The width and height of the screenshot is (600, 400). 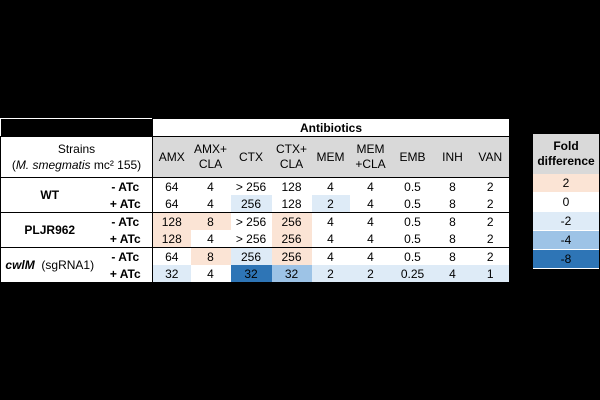 What do you see at coordinates (566, 183) in the screenshot?
I see `legend-item: 2` at bounding box center [566, 183].